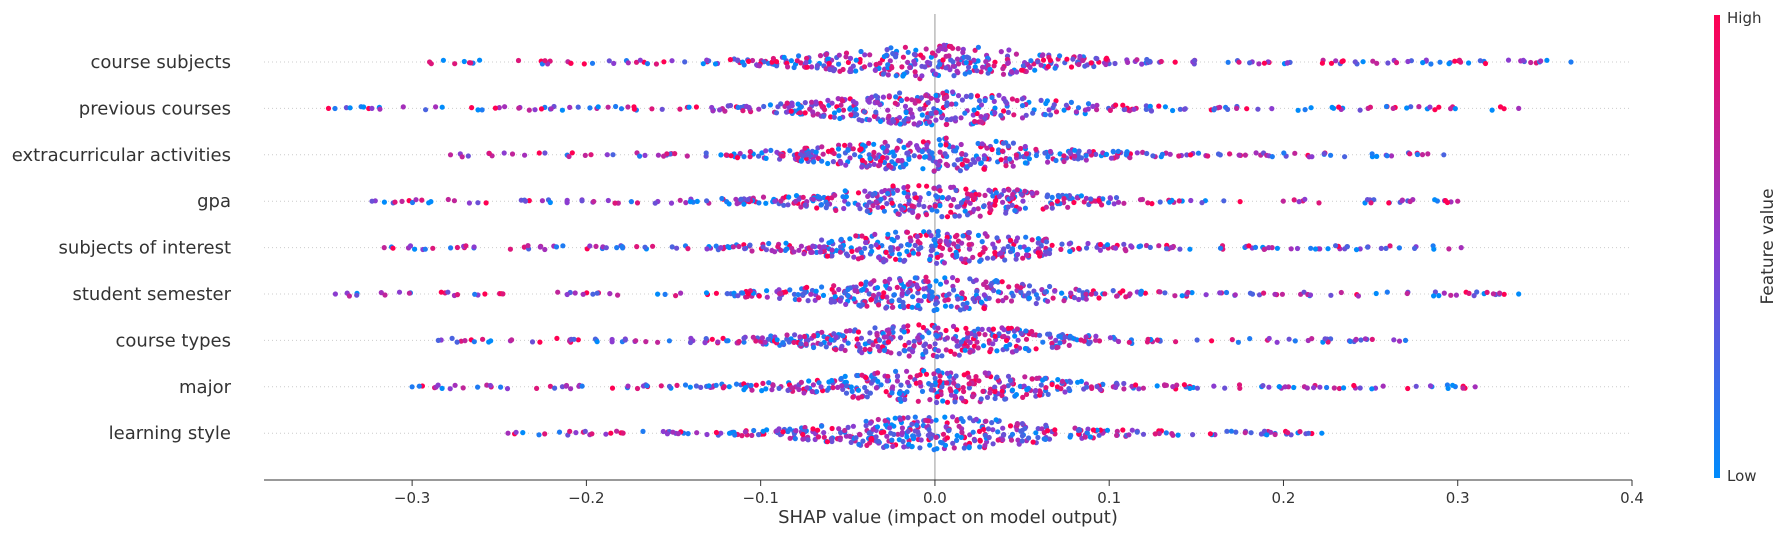 This screenshot has height=536, width=1785. I want to click on x-tick-label: 0.3, so click(1458, 498).